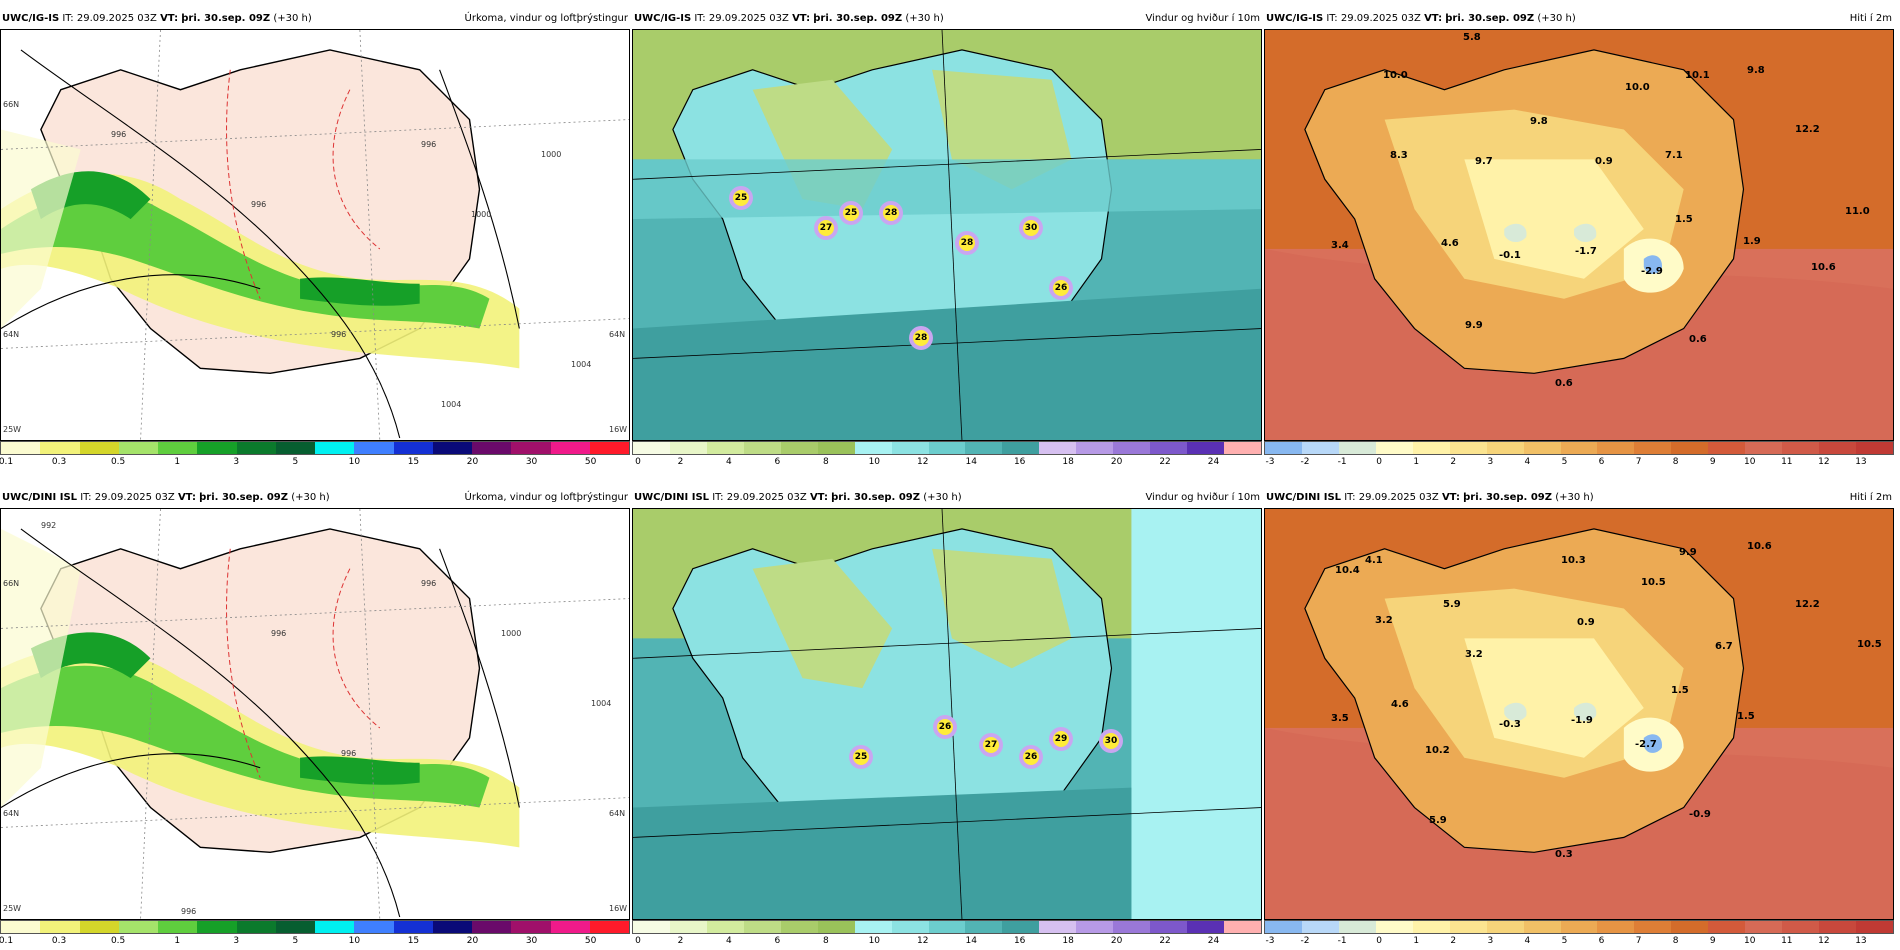 The height and width of the screenshot is (950, 1900). I want to click on colorbar-tick-label: 24, so click(1213, 941).